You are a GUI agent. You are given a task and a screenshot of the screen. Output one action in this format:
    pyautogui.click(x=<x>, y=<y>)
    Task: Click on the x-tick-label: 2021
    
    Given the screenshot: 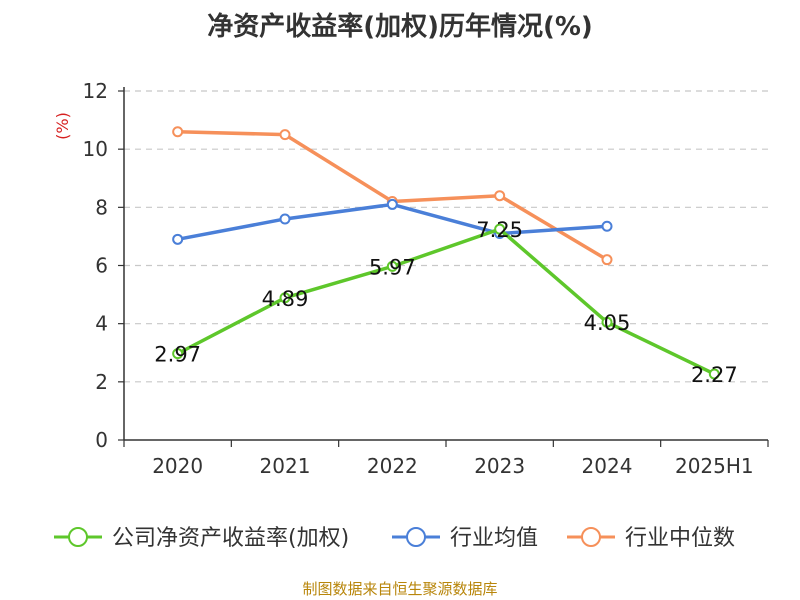 What is the action you would take?
    pyautogui.click(x=285, y=466)
    